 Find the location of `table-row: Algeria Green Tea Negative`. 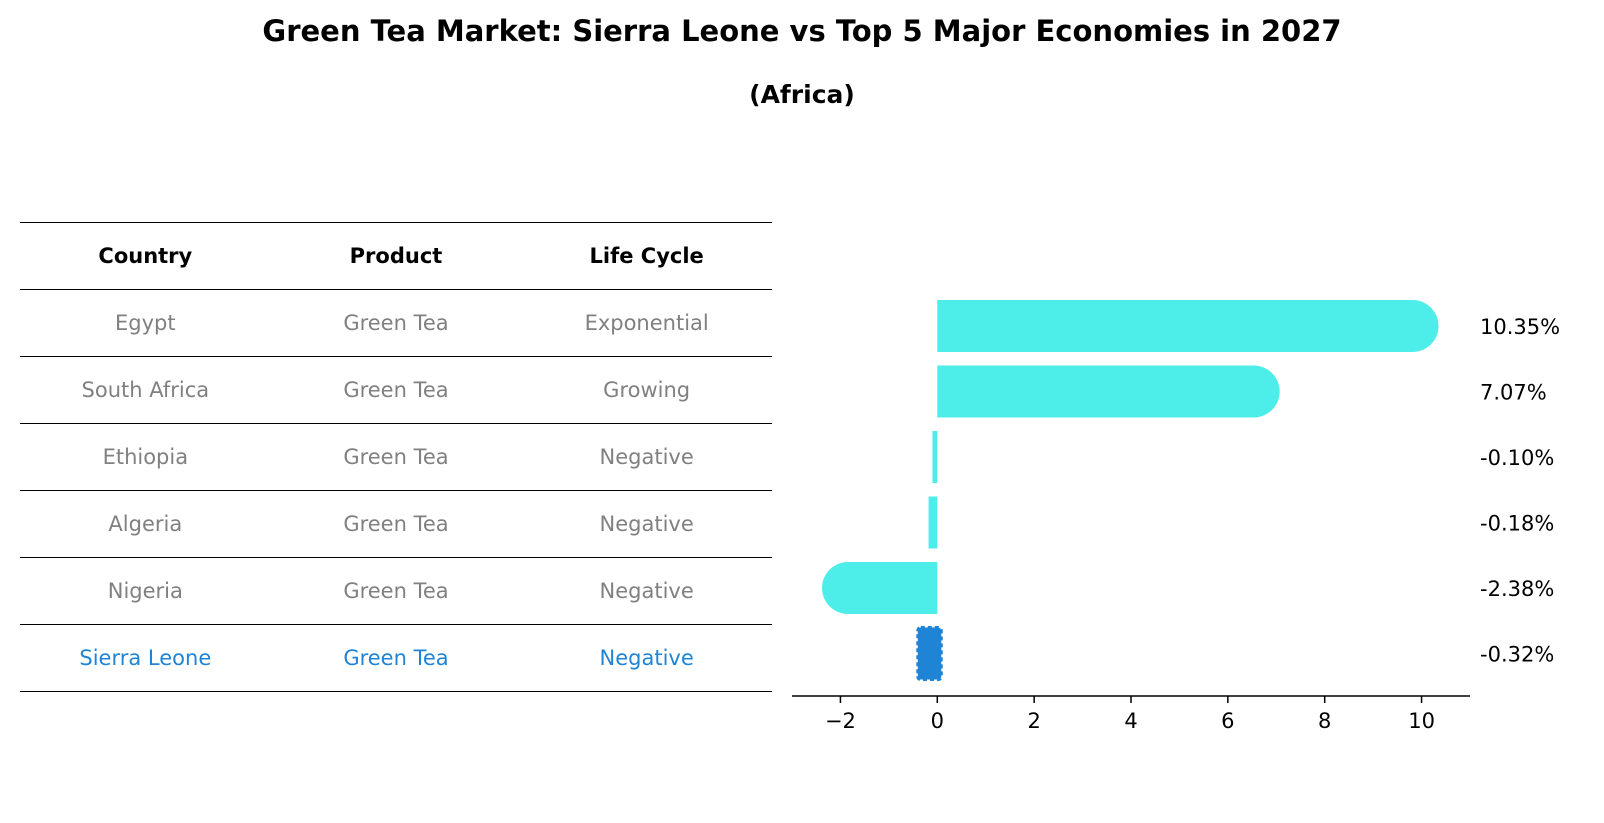

table-row: Algeria Green Tea Negative is located at coordinates (396, 524).